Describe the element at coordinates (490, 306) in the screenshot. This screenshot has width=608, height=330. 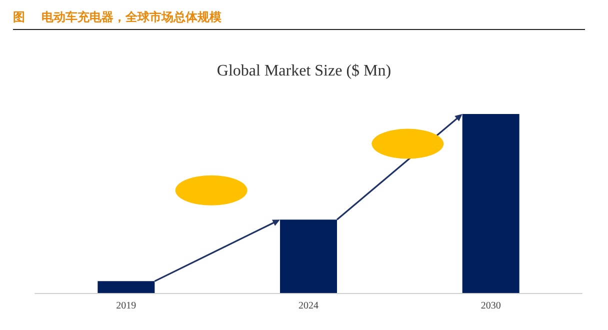
I see `x-tick-label: 2030` at that location.